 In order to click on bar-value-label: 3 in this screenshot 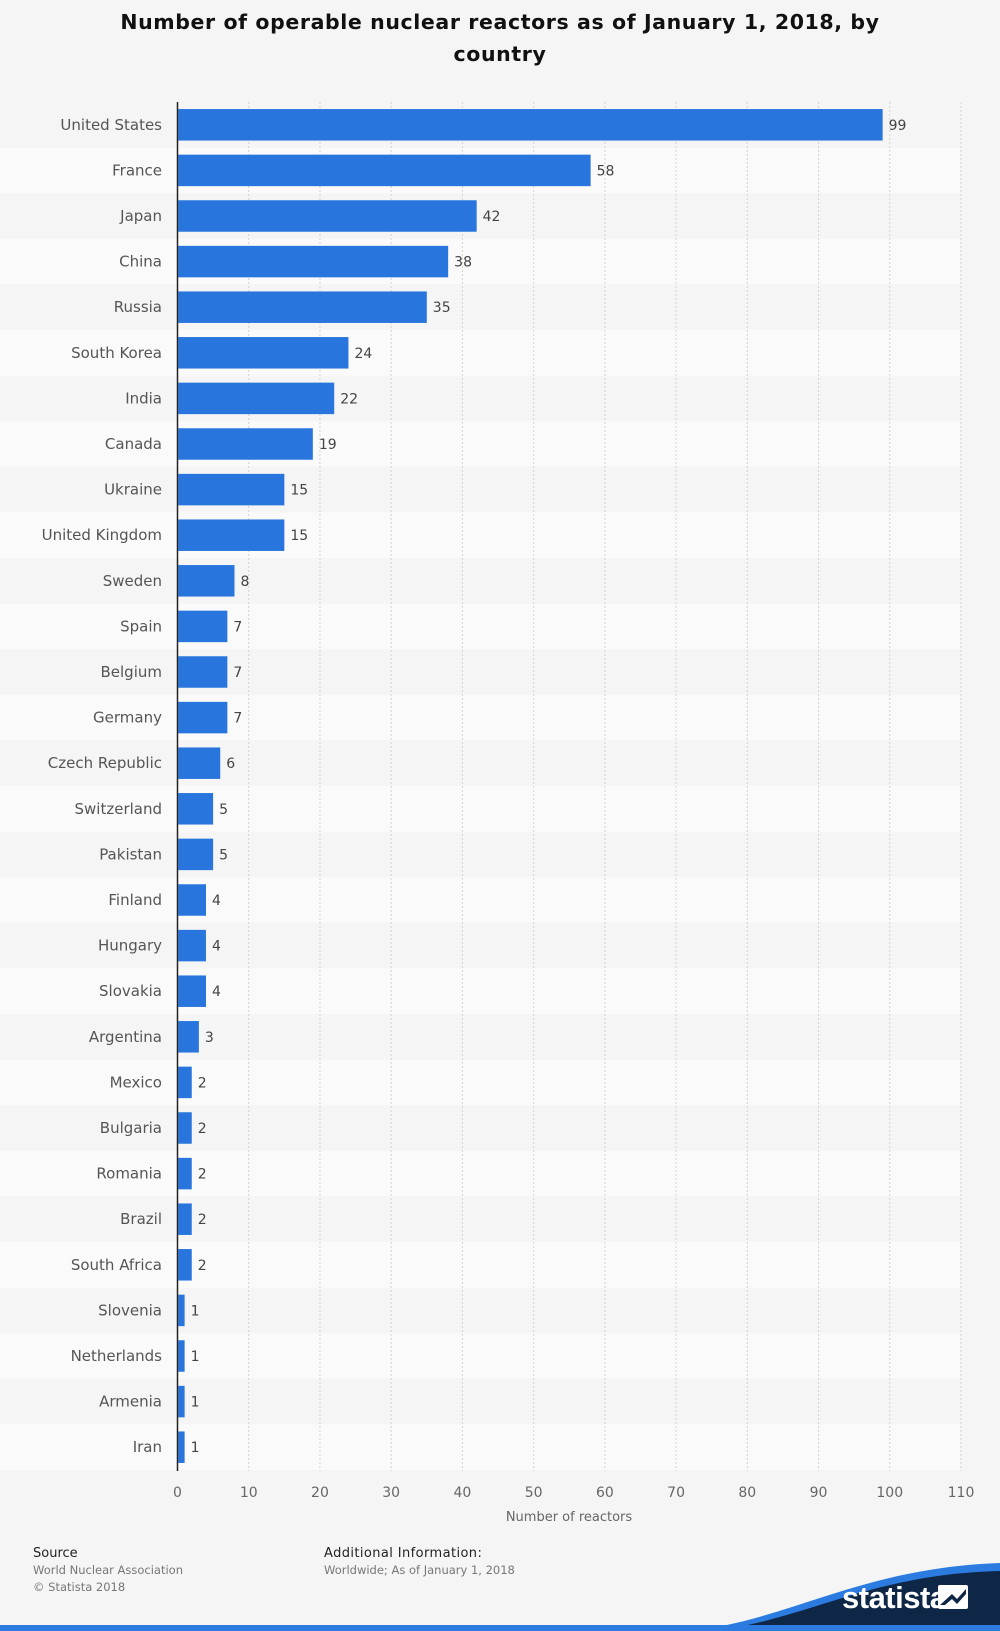, I will do `click(209, 1038)`.